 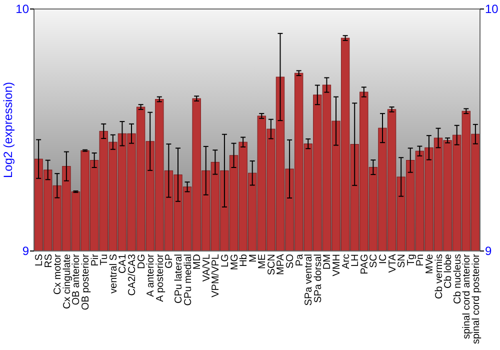 What do you see at coordinates (364, 264) in the screenshot?
I see `x-tick-label: PAG` at bounding box center [364, 264].